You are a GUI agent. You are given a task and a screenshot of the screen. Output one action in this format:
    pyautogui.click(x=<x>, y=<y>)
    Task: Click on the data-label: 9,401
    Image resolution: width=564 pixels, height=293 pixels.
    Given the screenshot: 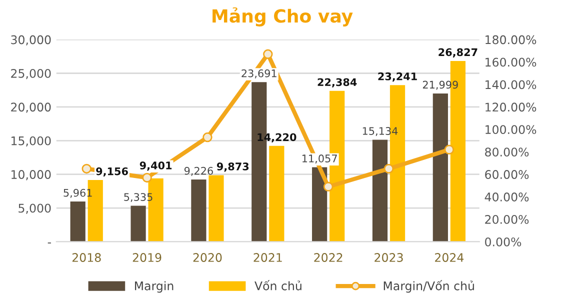 What is the action you would take?
    pyautogui.click(x=156, y=166)
    